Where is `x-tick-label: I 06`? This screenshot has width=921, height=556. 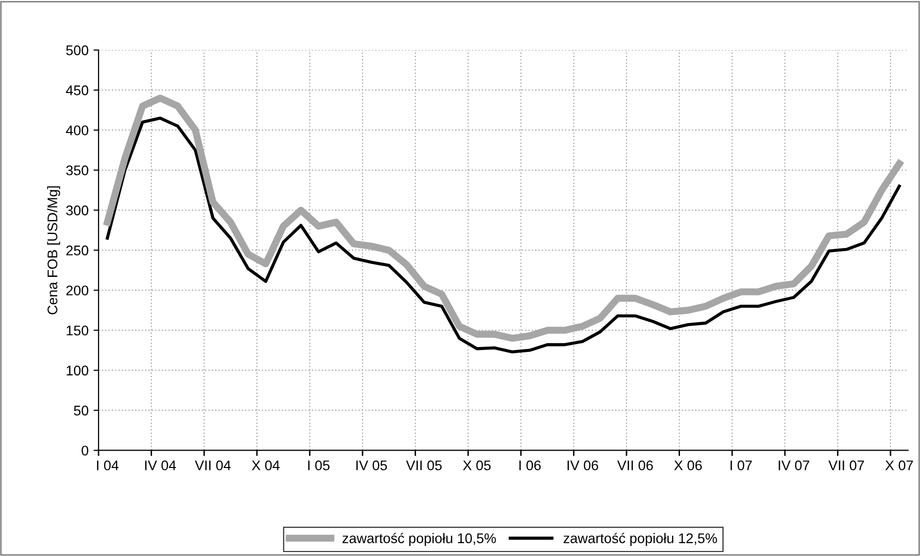 x-tick-label: I 06 is located at coordinates (530, 465).